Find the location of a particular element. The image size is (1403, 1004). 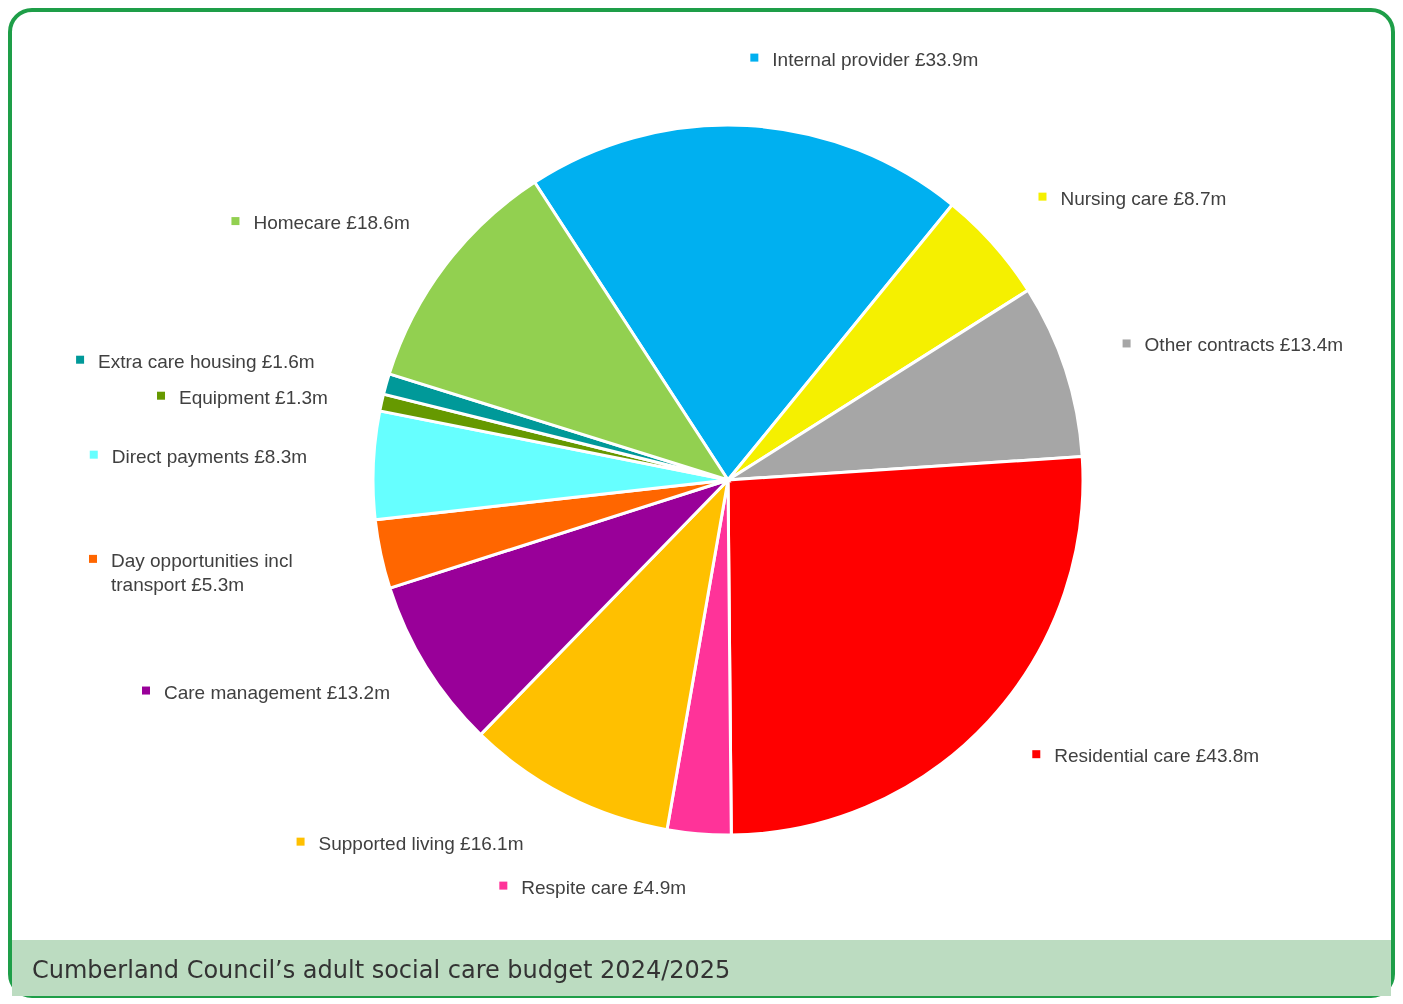

legend-label: Nursing care £8.7m is located at coordinates (1143, 198).